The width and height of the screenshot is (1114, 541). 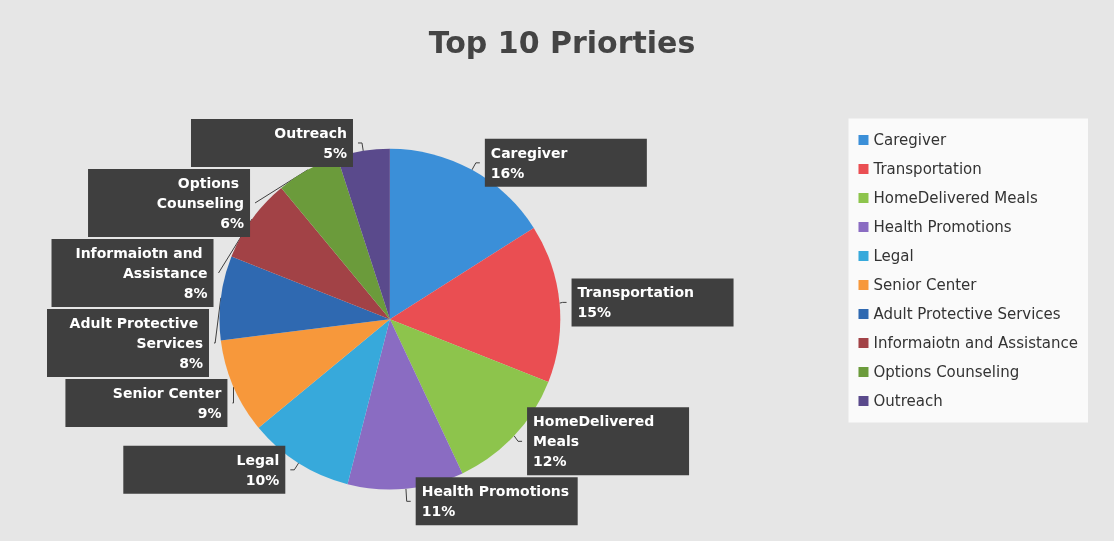 I want to click on data-label: 12%, so click(x=550, y=461).